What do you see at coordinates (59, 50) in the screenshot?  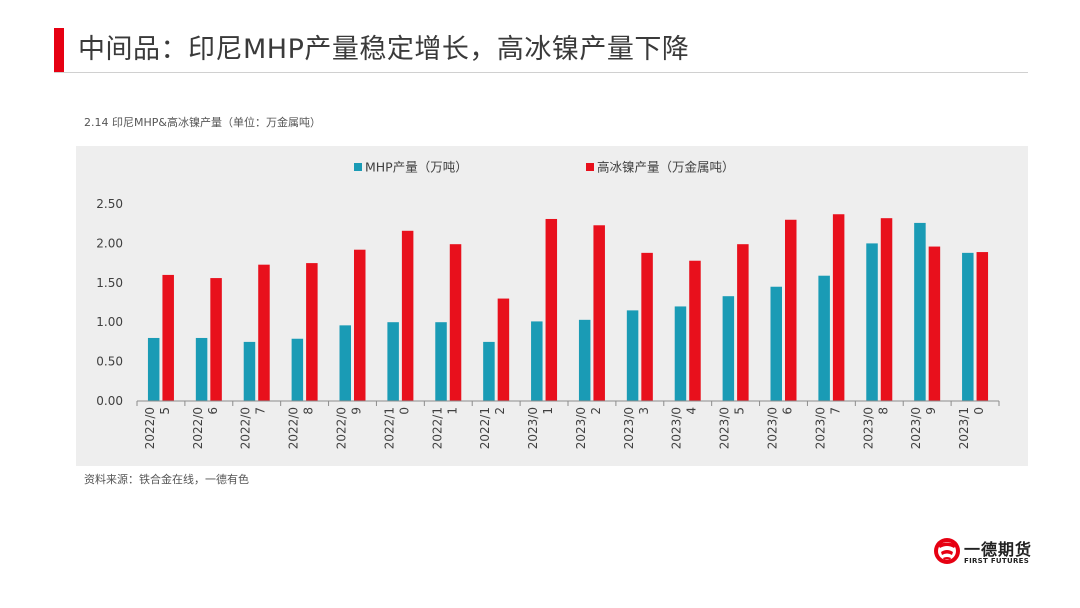 I see `title-accent-bar` at bounding box center [59, 50].